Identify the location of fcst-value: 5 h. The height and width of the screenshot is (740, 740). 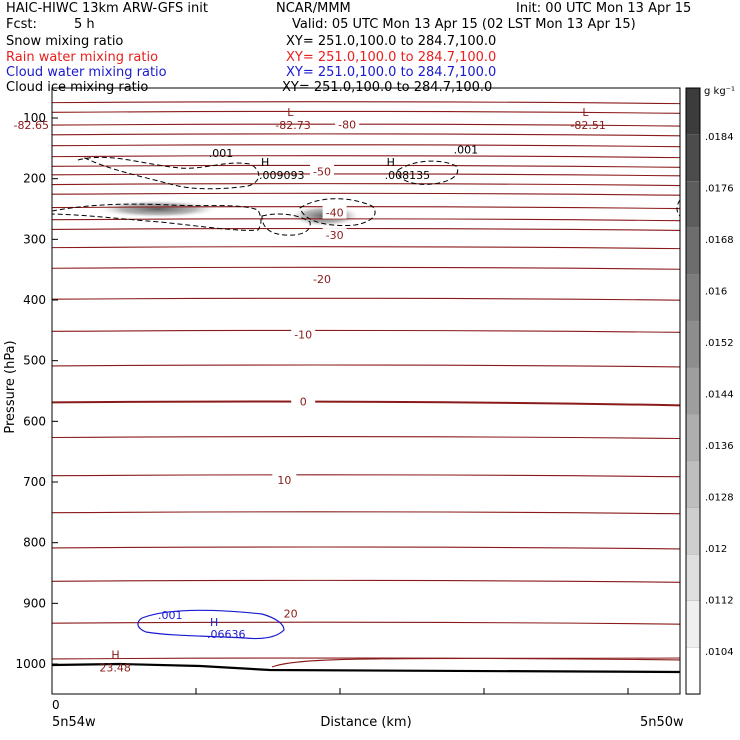
(84, 24).